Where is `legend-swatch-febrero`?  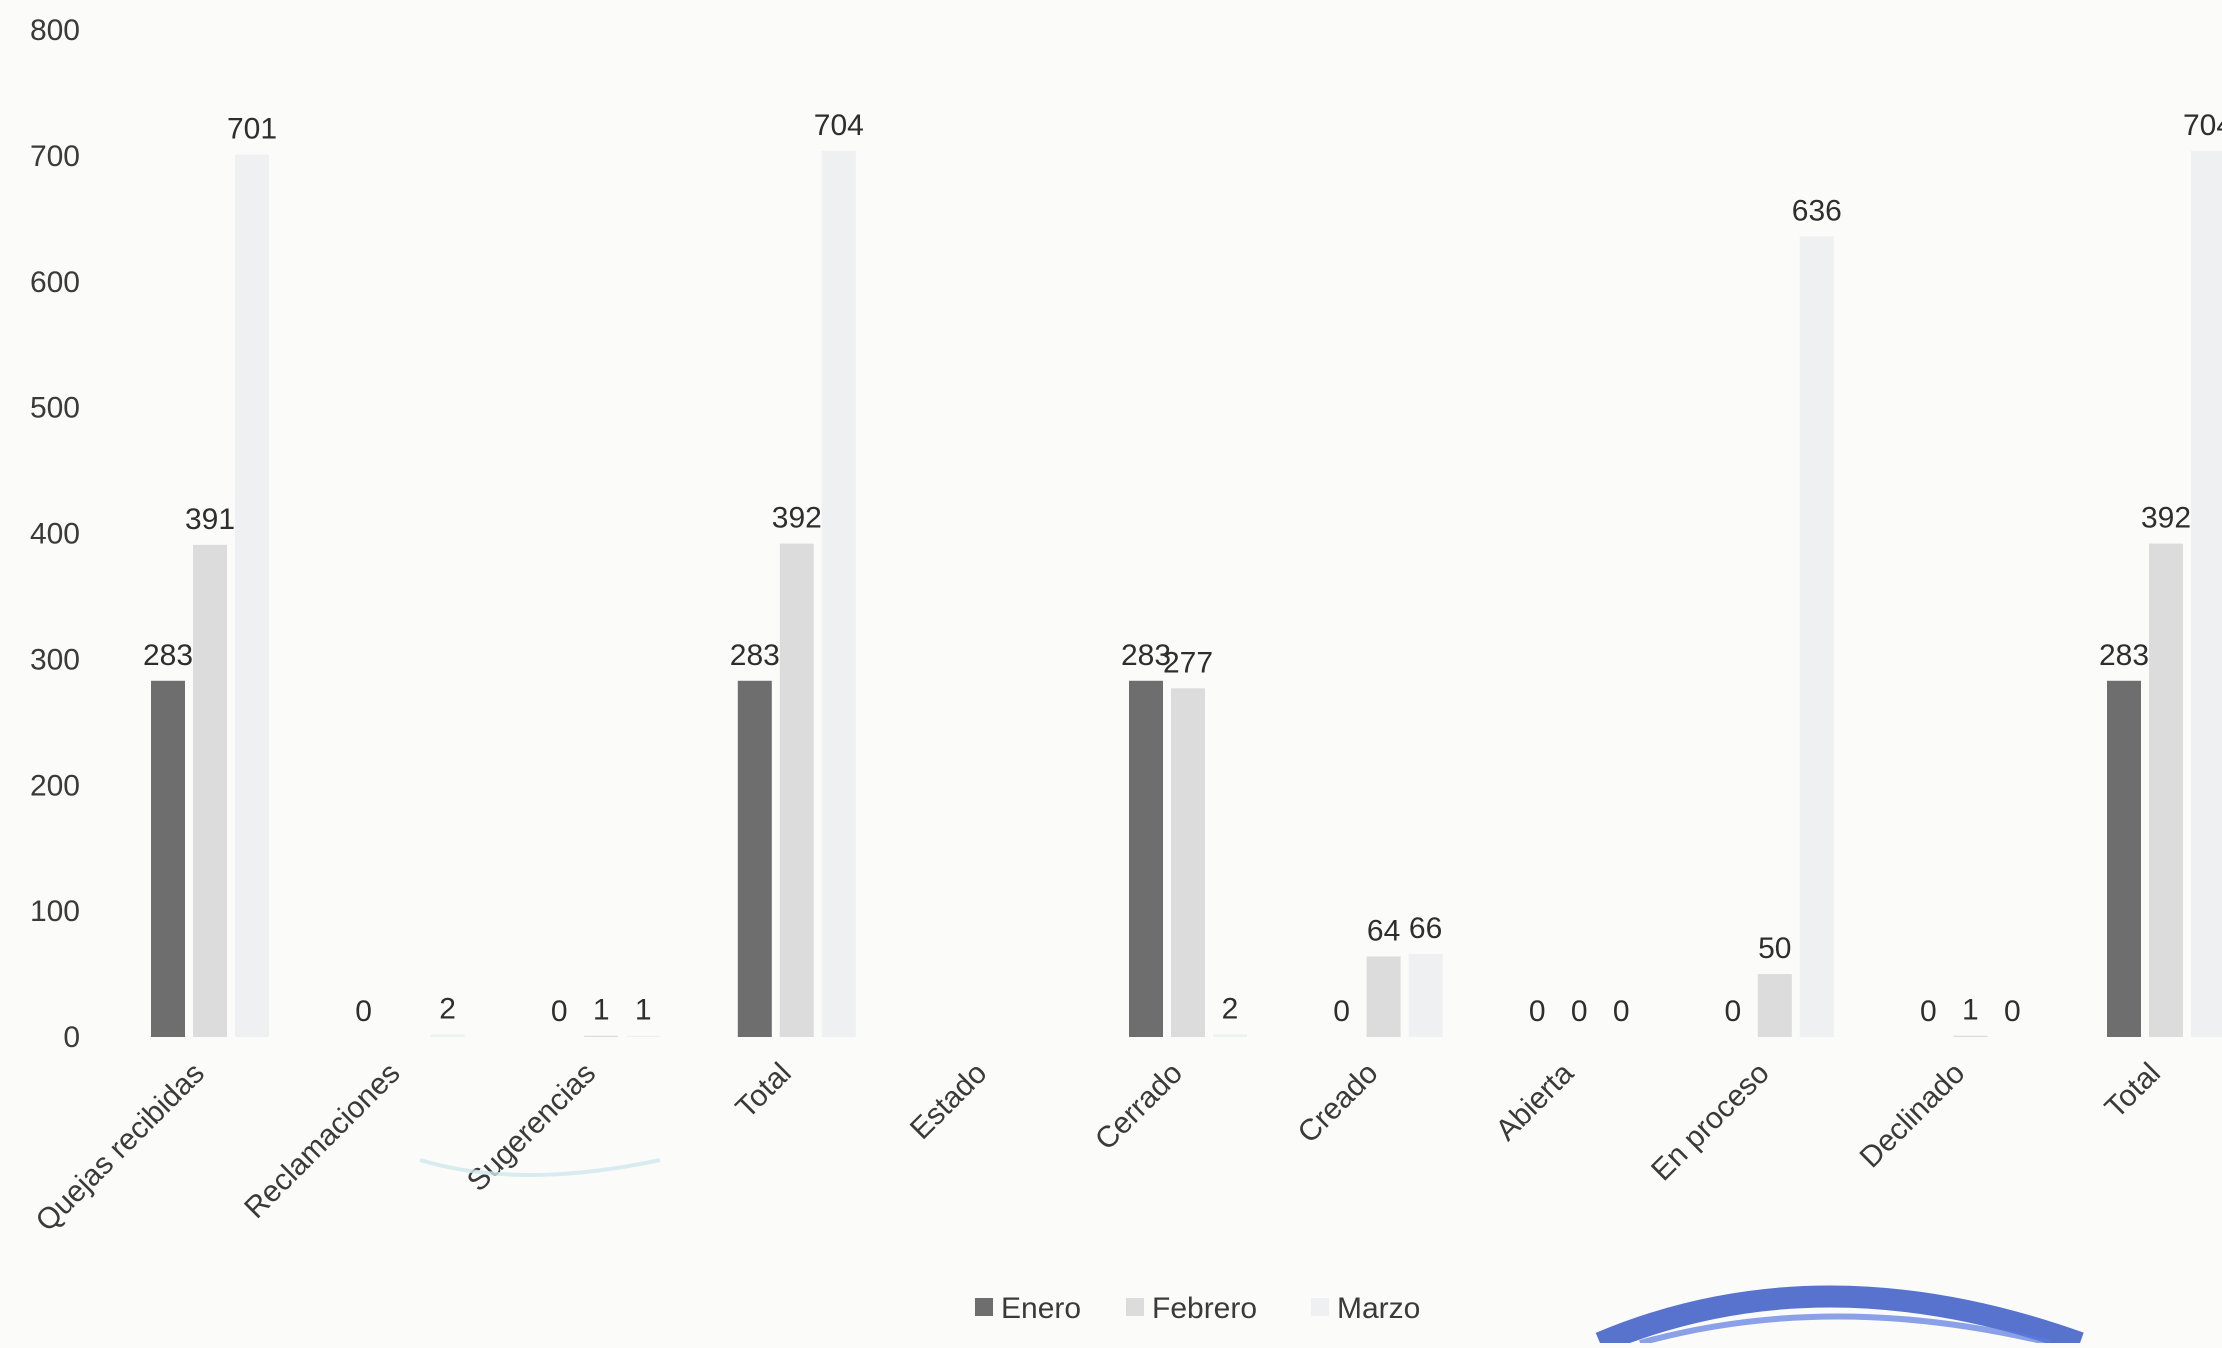
legend-swatch-febrero is located at coordinates (1135, 1307).